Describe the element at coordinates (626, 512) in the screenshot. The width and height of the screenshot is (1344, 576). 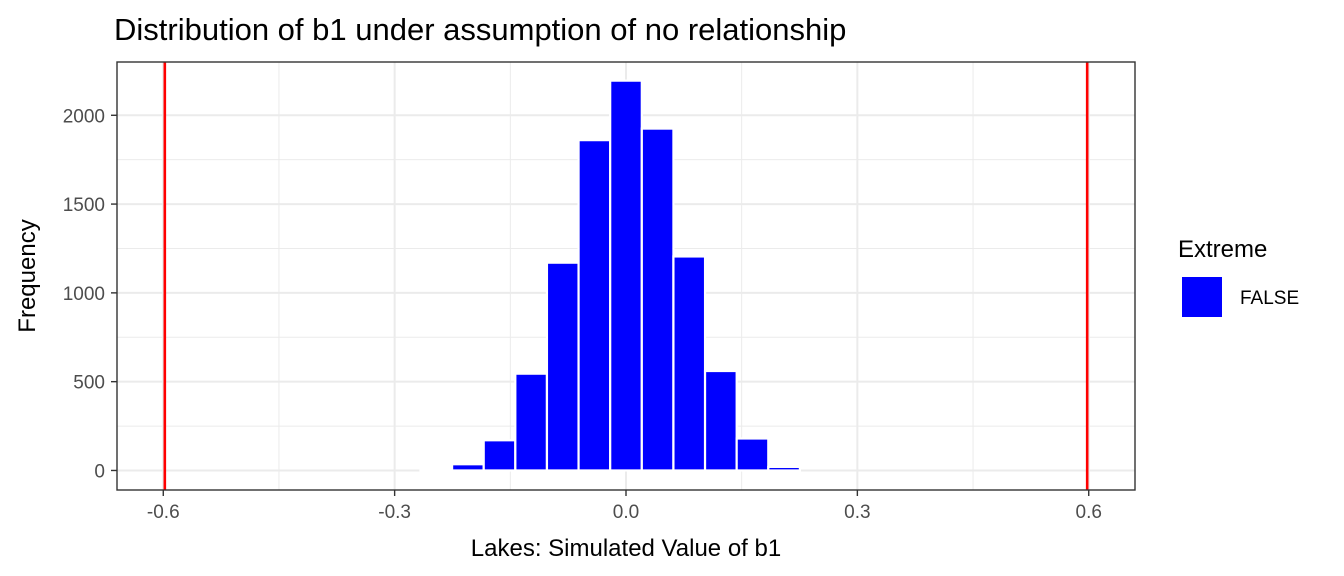
I see `x-tick-label: 0.0` at that location.